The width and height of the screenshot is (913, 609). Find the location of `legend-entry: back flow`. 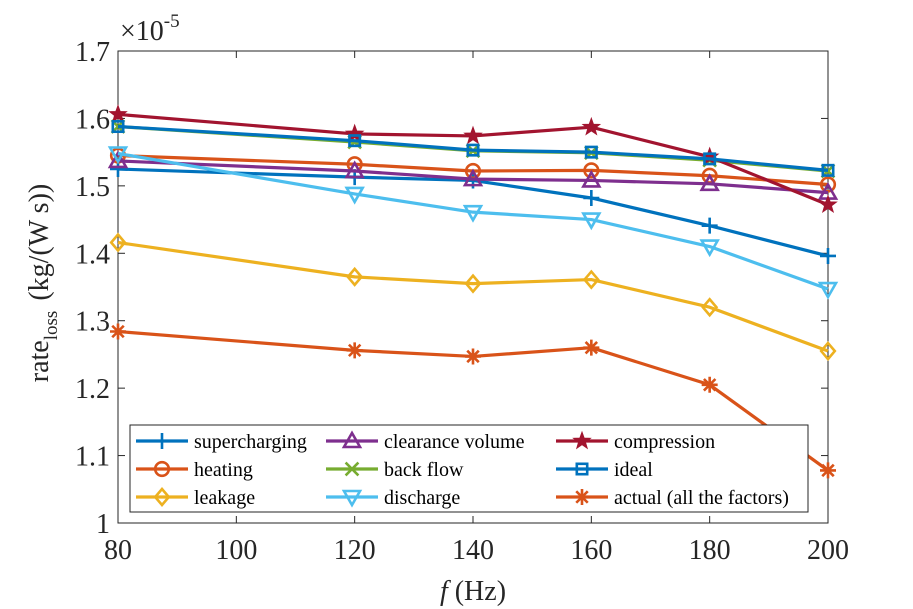

legend-entry: back flow is located at coordinates (395, 470).